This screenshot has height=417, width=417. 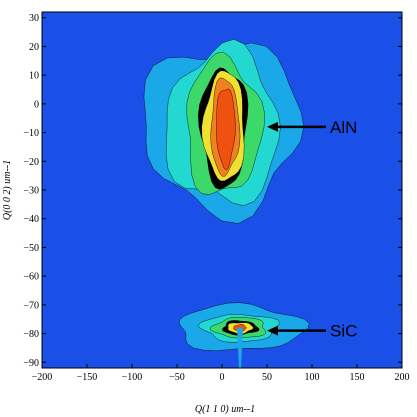 What do you see at coordinates (7, 190) in the screenshot?
I see `y-axis-title: Q(0 0 2) um--1` at bounding box center [7, 190].